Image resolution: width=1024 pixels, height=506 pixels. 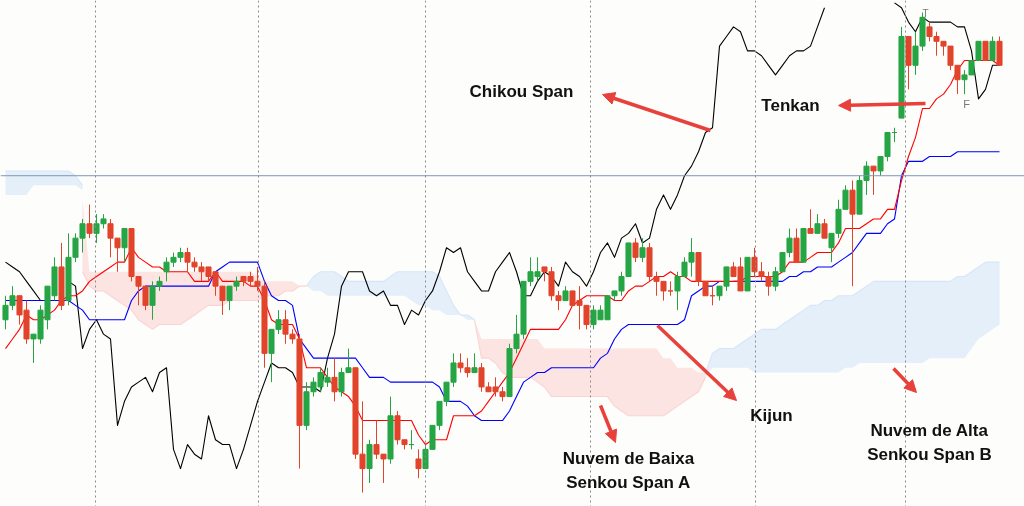 What do you see at coordinates (790, 105) in the screenshot?
I see `annotation: Tenkan` at bounding box center [790, 105].